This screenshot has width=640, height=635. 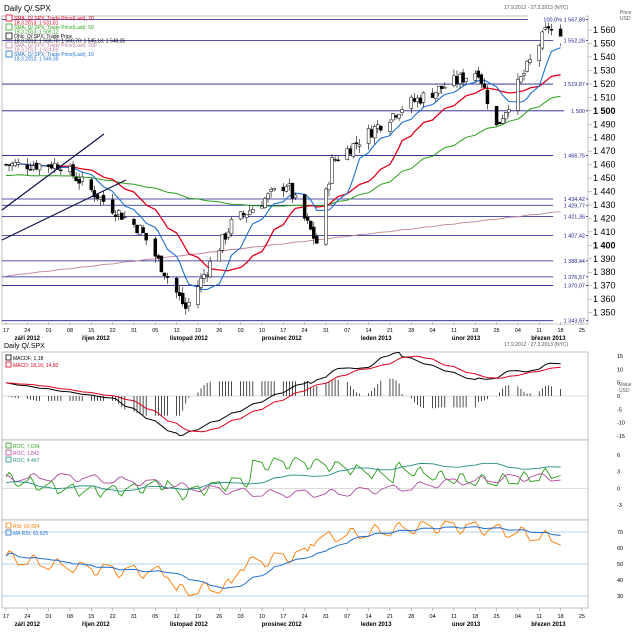 I want to click on trendline-upper, so click(x=53, y=172).